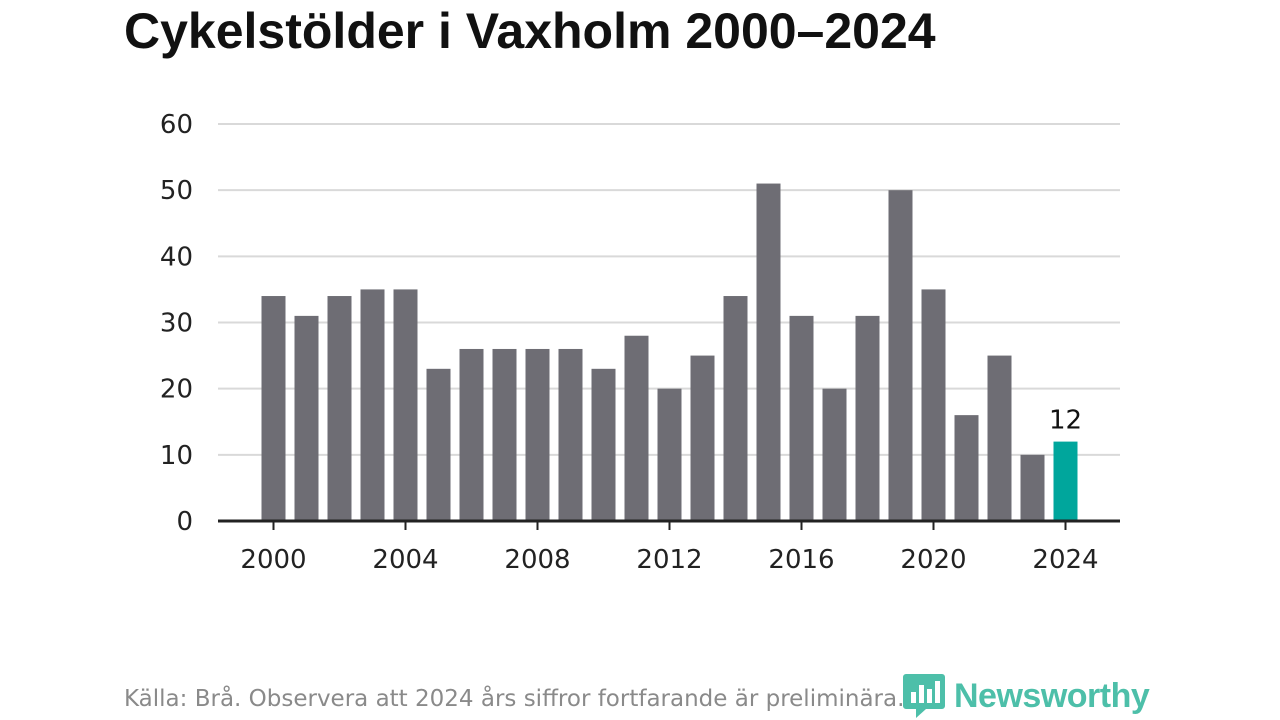  I want to click on x-tick-label: 2024, so click(1065, 560).